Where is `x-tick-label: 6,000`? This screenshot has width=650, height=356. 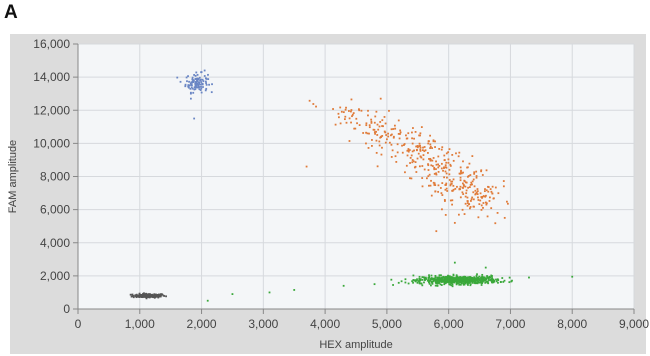 x-tick-label: 6,000 is located at coordinates (449, 324).